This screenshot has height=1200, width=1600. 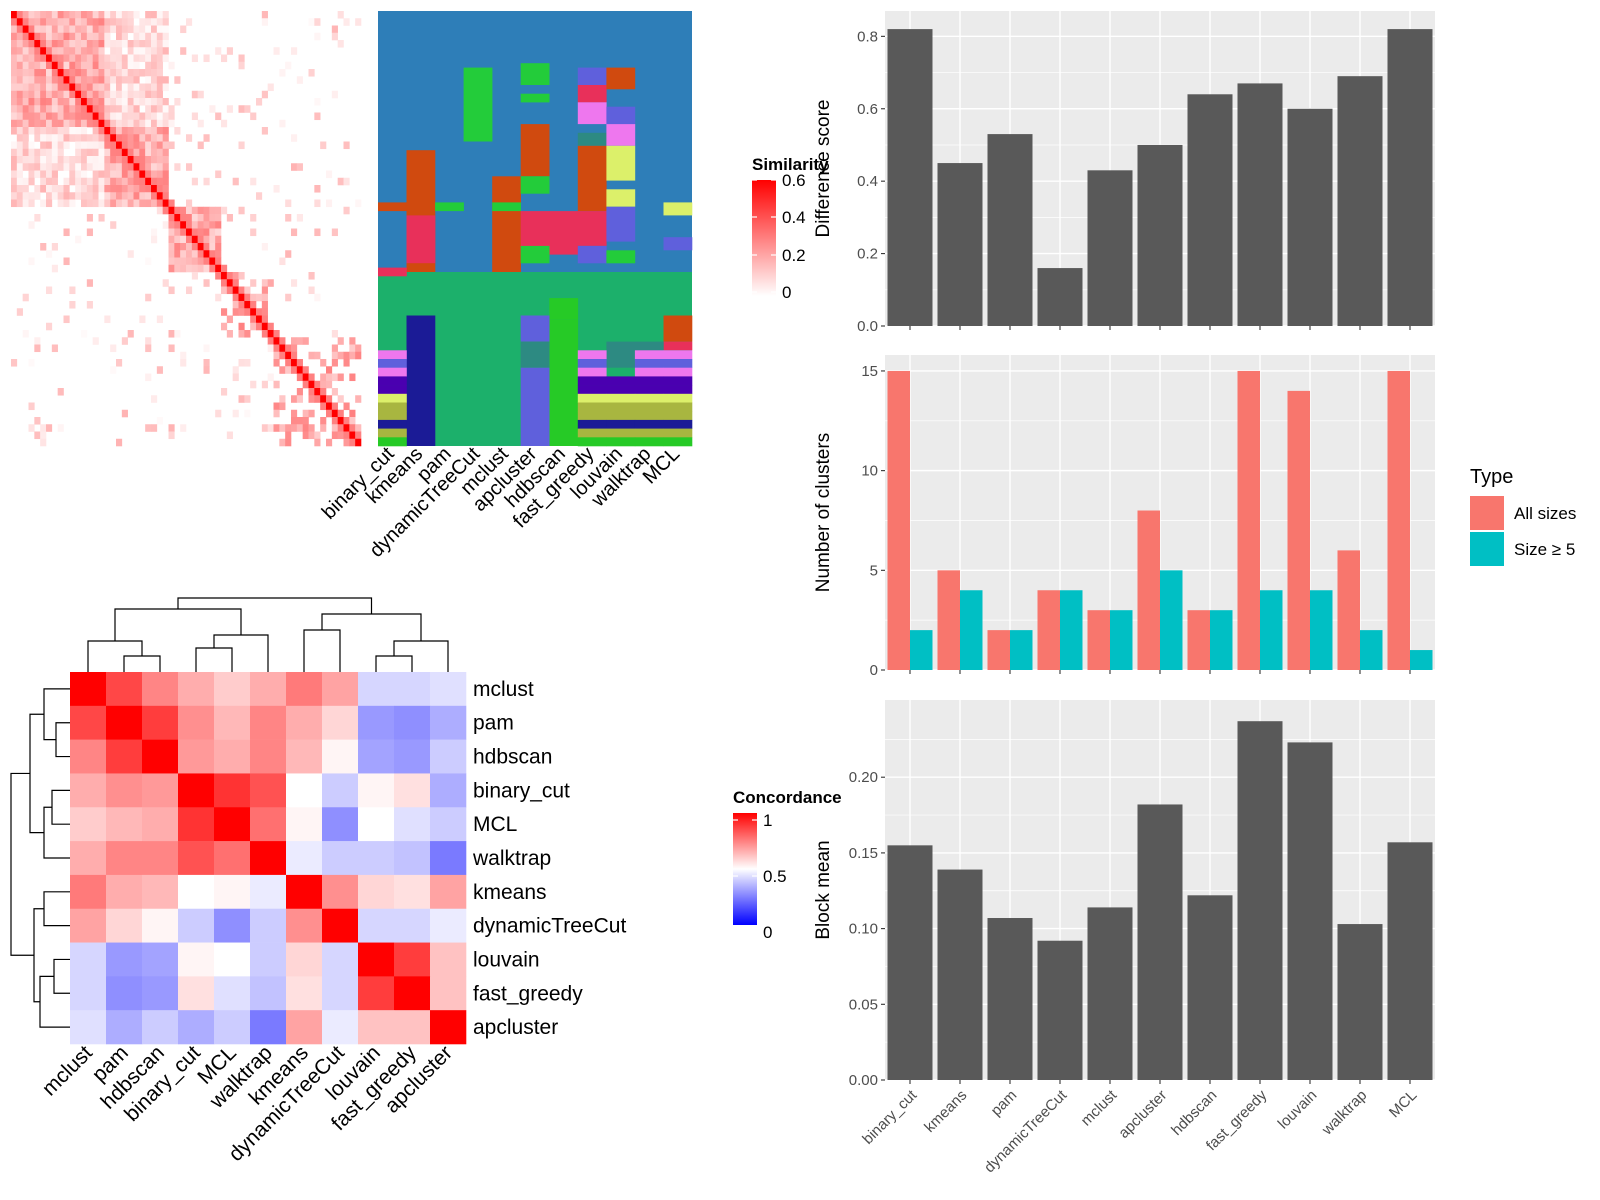 I want to click on similarity-legend-tick: 0.6, so click(x=794, y=180).